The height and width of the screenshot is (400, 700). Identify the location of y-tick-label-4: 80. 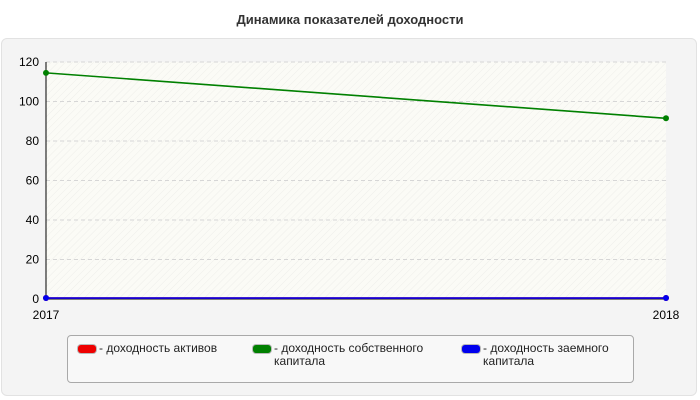
(33, 141).